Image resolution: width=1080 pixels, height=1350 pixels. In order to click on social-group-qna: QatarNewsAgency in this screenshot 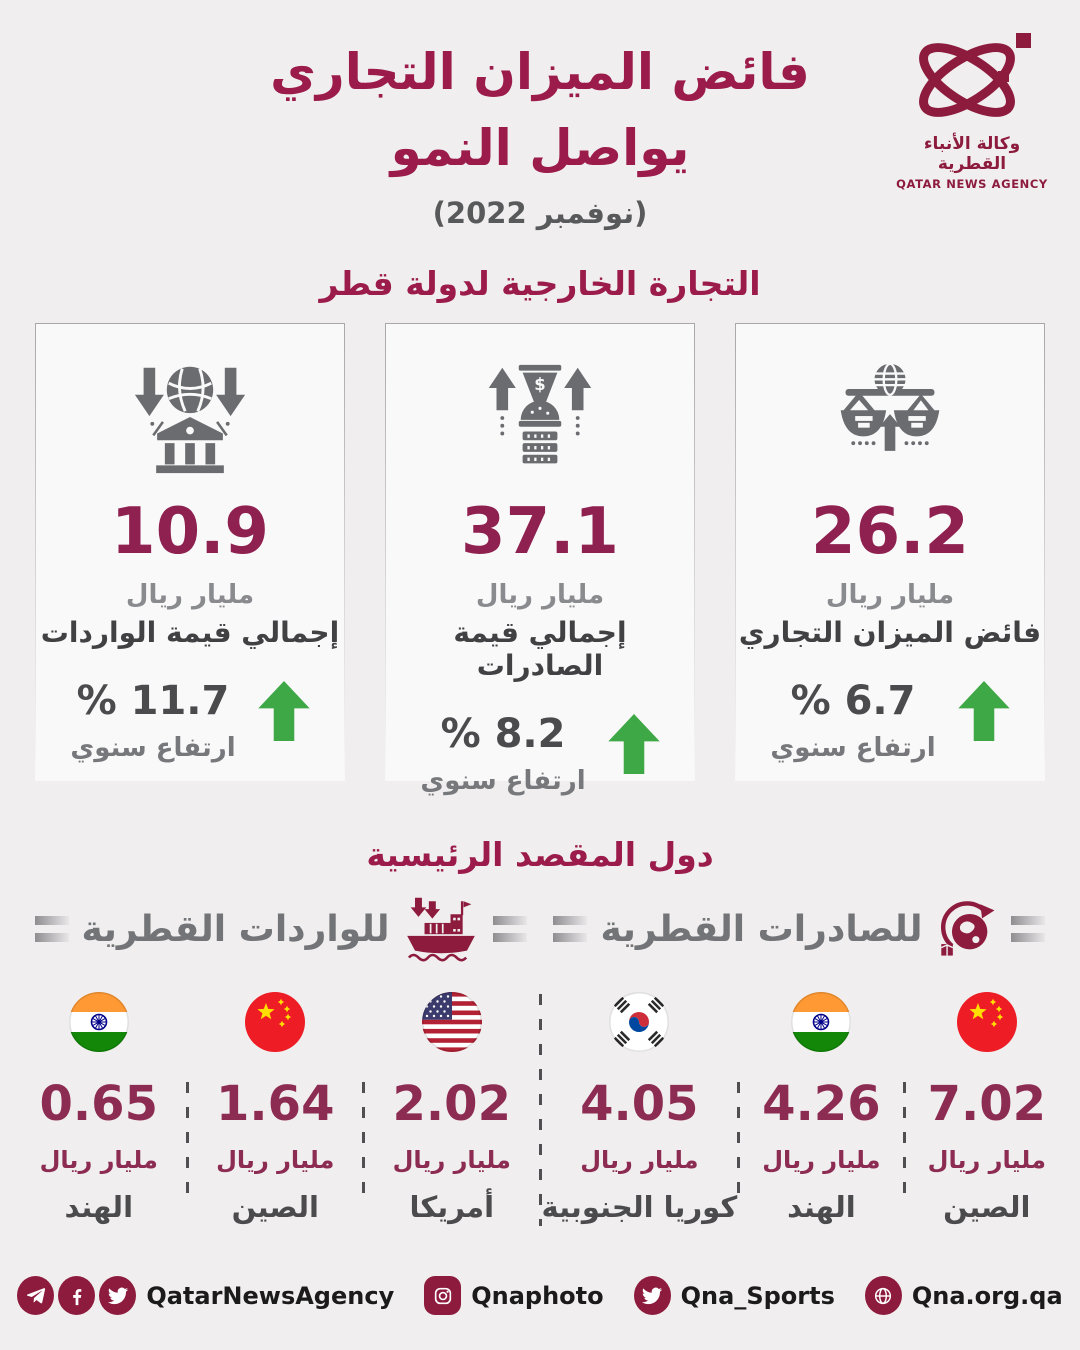, I will do `click(205, 1295)`.